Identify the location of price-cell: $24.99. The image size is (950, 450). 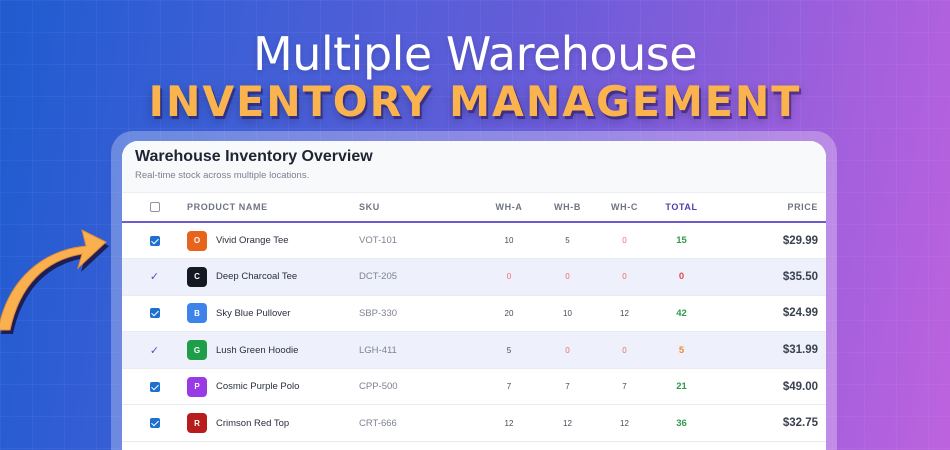
(768, 314).